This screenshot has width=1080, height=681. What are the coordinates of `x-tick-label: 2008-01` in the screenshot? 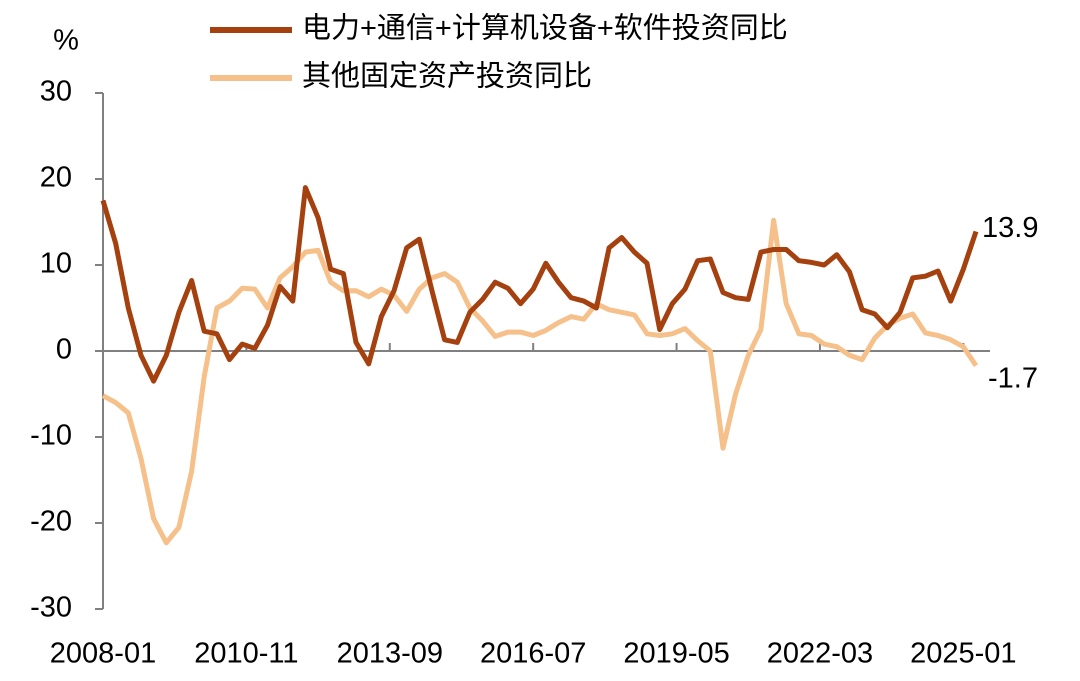 It's located at (103, 654).